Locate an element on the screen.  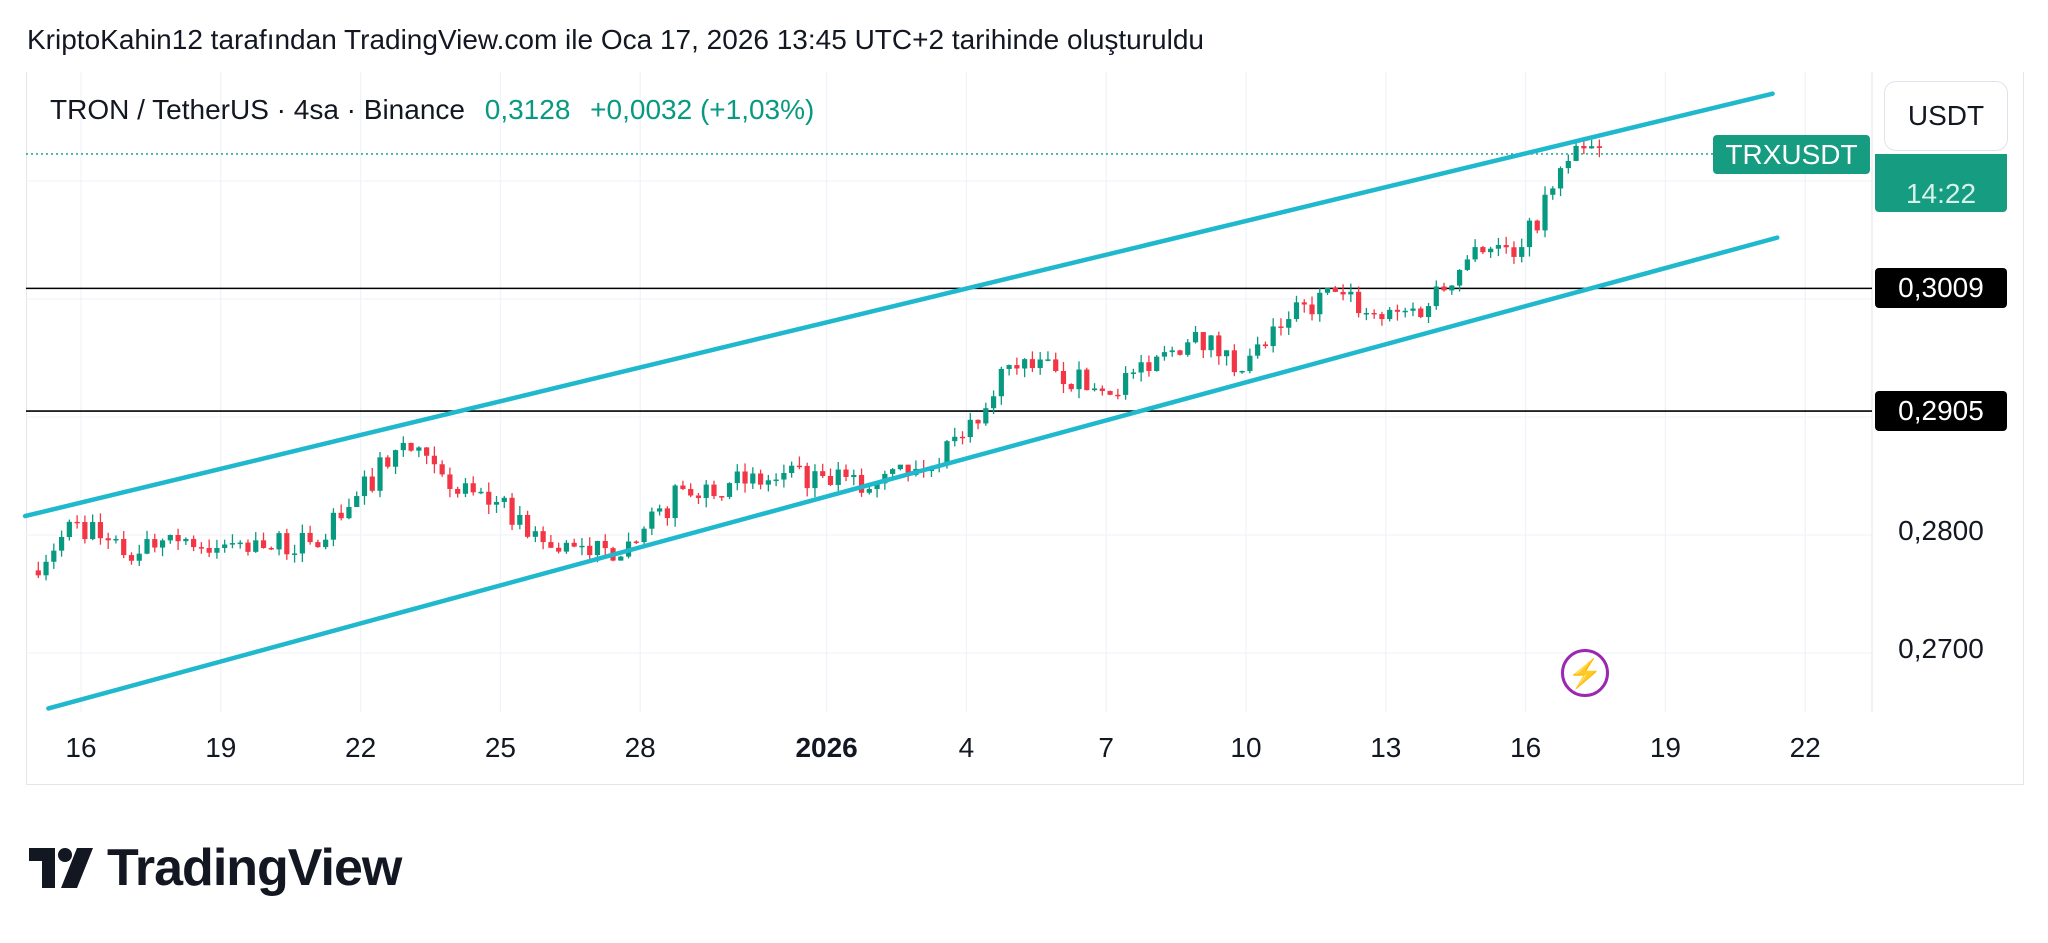
lightning-icon: ⚡ is located at coordinates (1585, 673).